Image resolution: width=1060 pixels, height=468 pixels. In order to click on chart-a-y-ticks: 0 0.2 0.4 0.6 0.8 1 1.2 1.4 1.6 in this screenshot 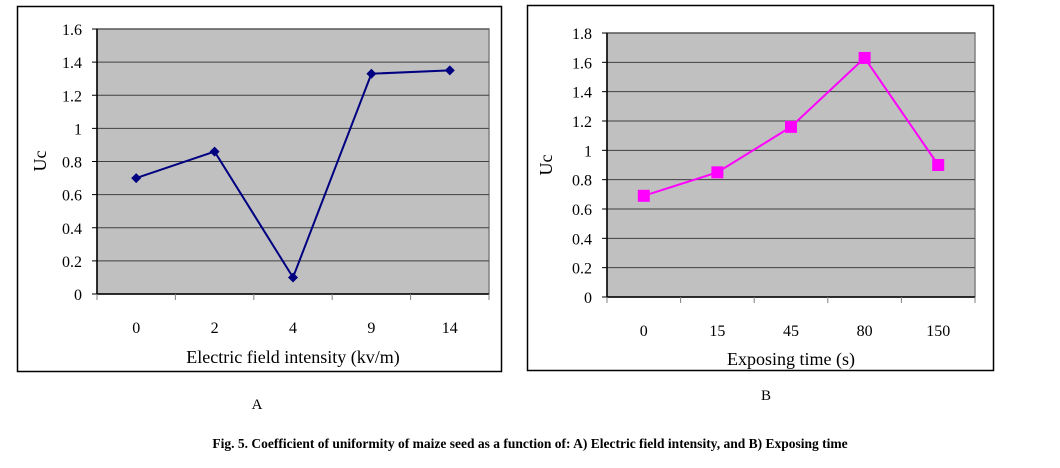, I will do `click(80, 163)`.